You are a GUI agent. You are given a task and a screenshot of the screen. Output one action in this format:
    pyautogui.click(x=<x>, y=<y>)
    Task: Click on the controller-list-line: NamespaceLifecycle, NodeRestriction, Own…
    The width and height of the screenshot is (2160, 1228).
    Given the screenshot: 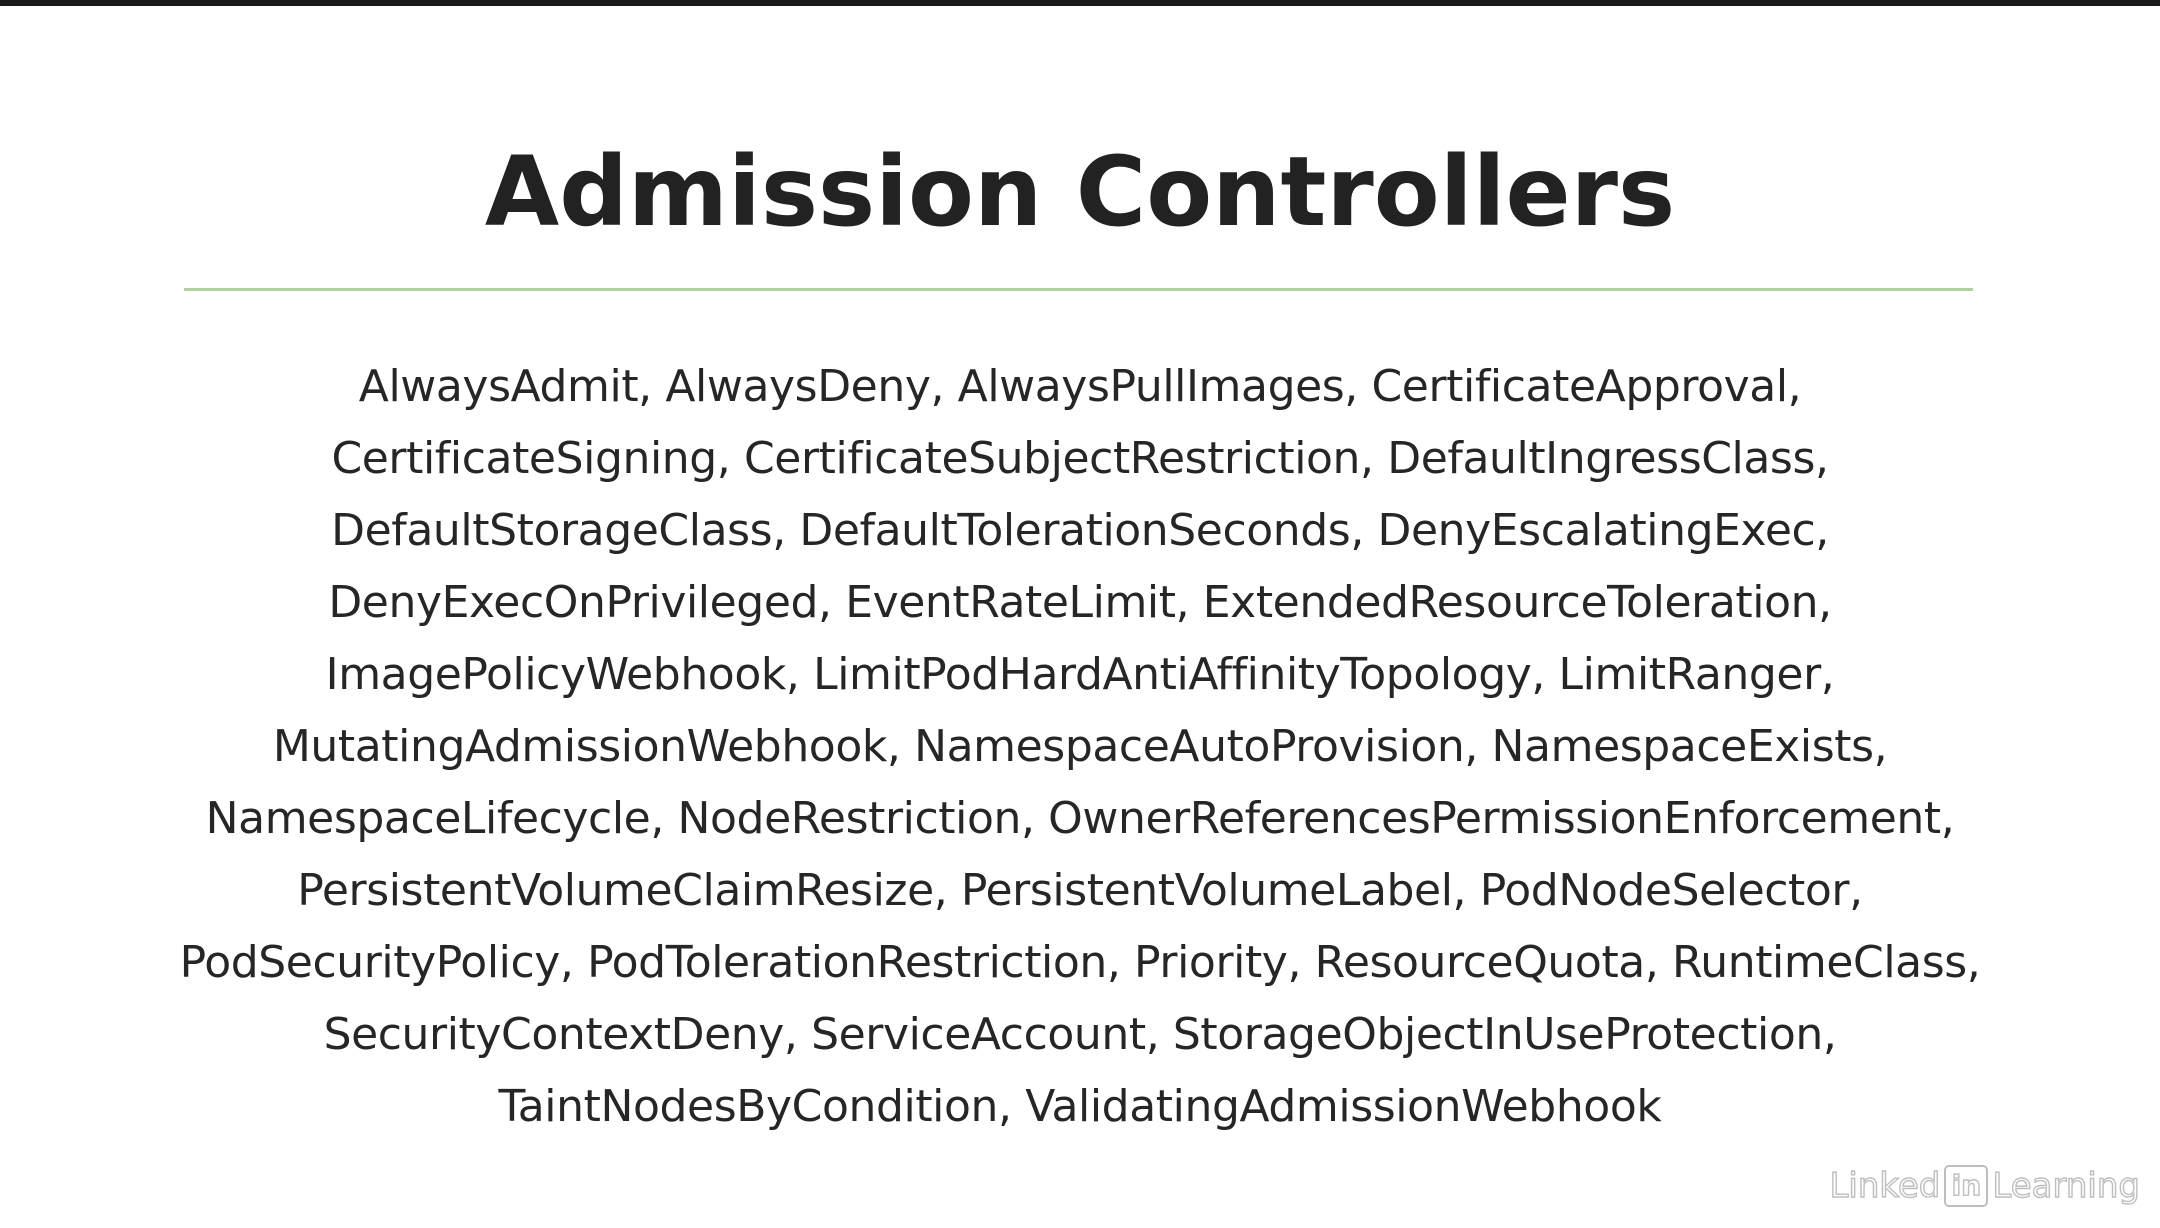 What is the action you would take?
    pyautogui.click(x=1080, y=818)
    